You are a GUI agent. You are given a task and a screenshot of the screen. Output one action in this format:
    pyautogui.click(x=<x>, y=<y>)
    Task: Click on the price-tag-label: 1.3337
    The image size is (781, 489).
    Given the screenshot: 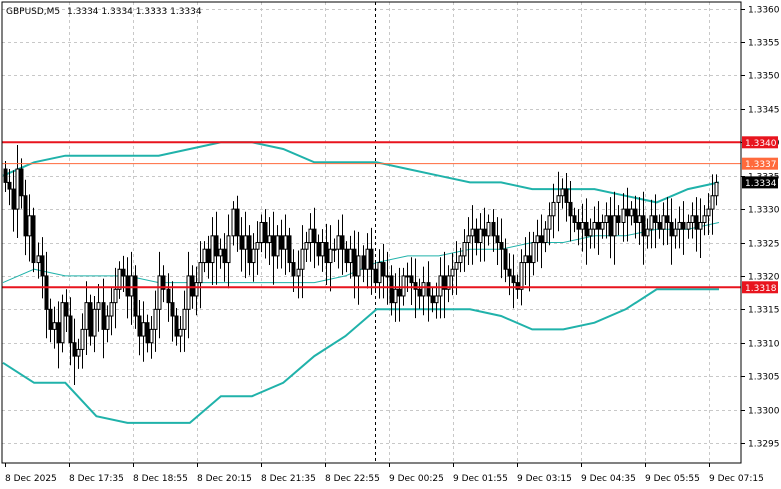 What is the action you would take?
    pyautogui.click(x=761, y=165)
    